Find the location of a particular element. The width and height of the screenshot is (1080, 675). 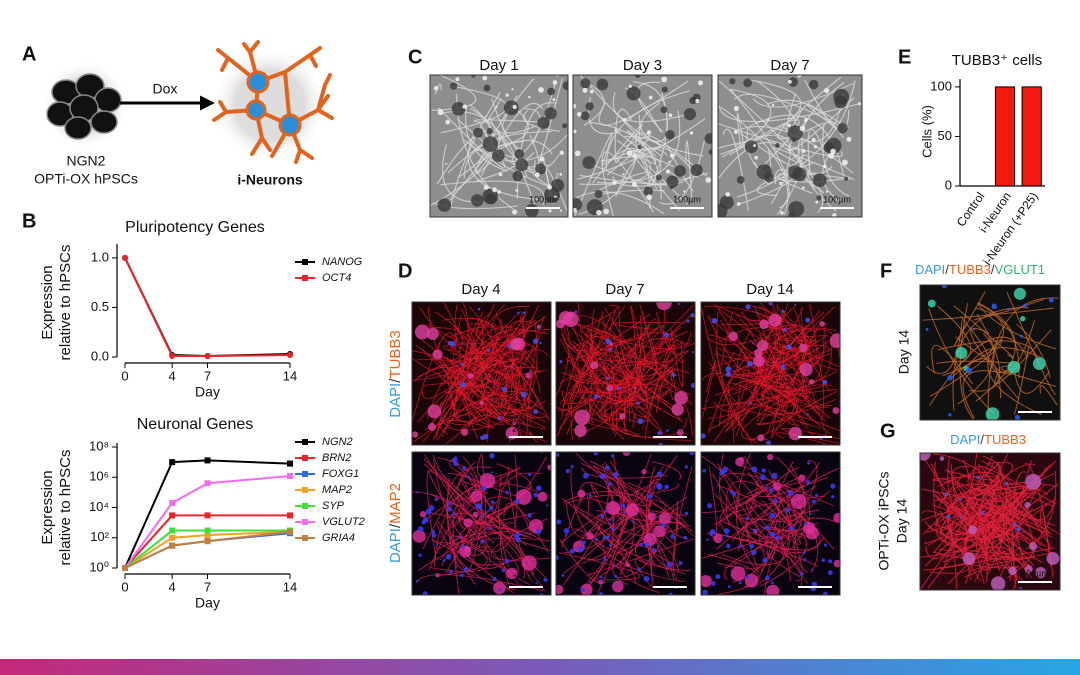

y-tick-label: 10⁶ is located at coordinates (99, 476).